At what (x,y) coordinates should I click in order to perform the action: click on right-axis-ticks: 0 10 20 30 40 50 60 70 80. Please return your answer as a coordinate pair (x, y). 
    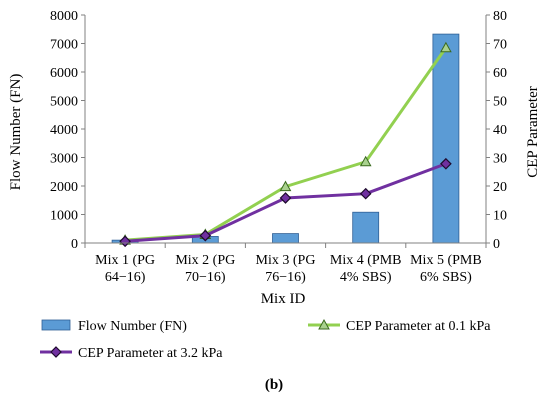
    Looking at the image, I should click on (496, 130).